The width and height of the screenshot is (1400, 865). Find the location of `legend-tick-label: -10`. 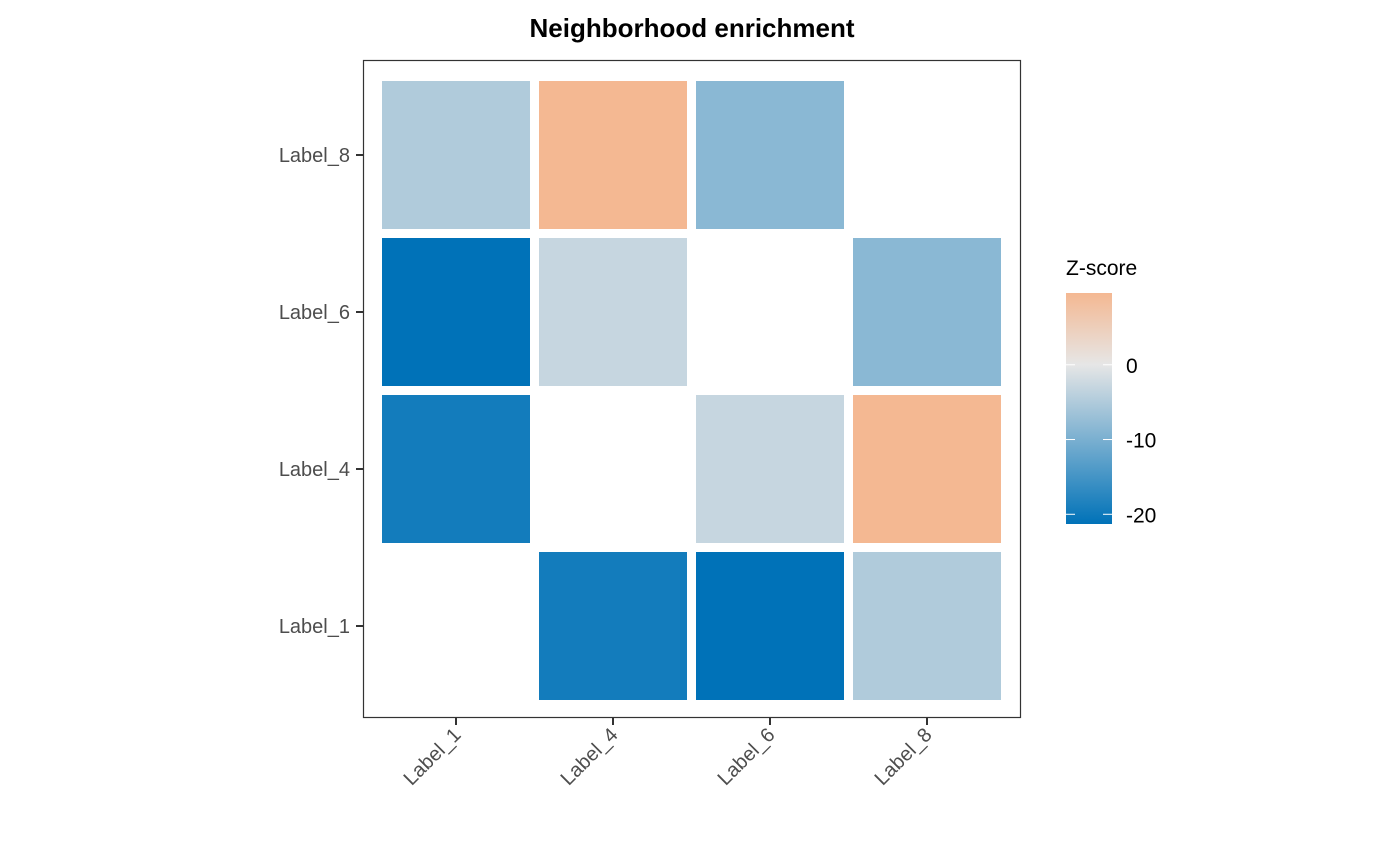

legend-tick-label: -10 is located at coordinates (1141, 441).